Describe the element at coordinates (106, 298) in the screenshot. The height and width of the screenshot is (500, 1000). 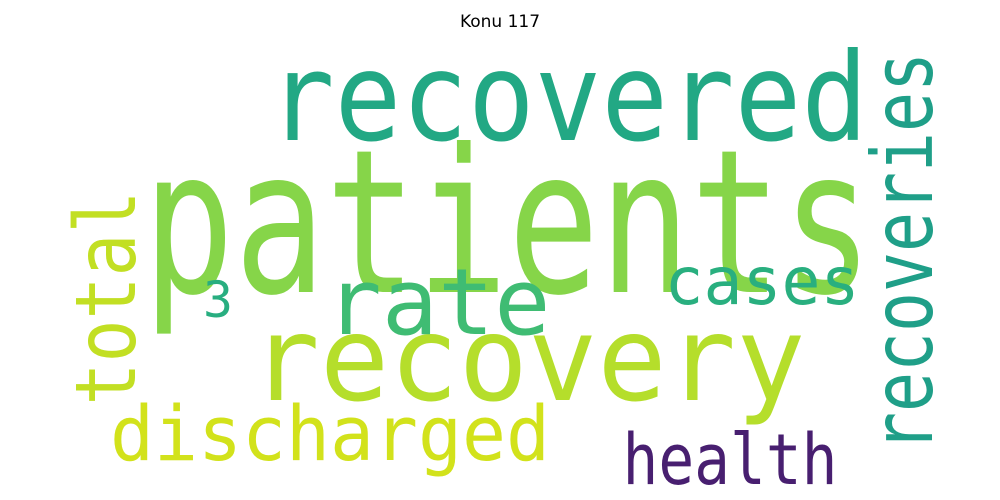
I see `word-total: total` at that location.